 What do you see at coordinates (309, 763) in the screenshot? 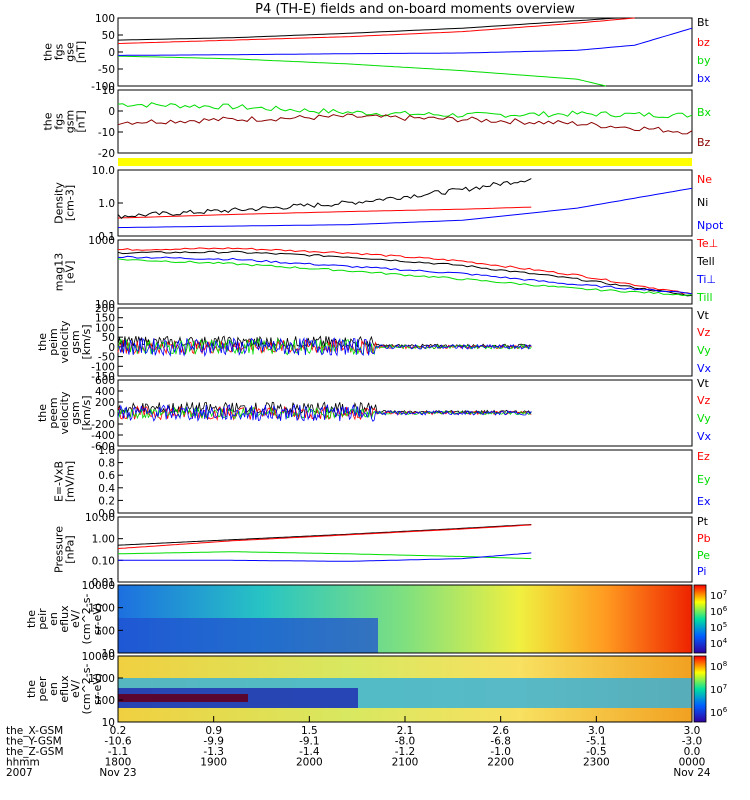
I see `x-tick-label: 2000` at bounding box center [309, 763].